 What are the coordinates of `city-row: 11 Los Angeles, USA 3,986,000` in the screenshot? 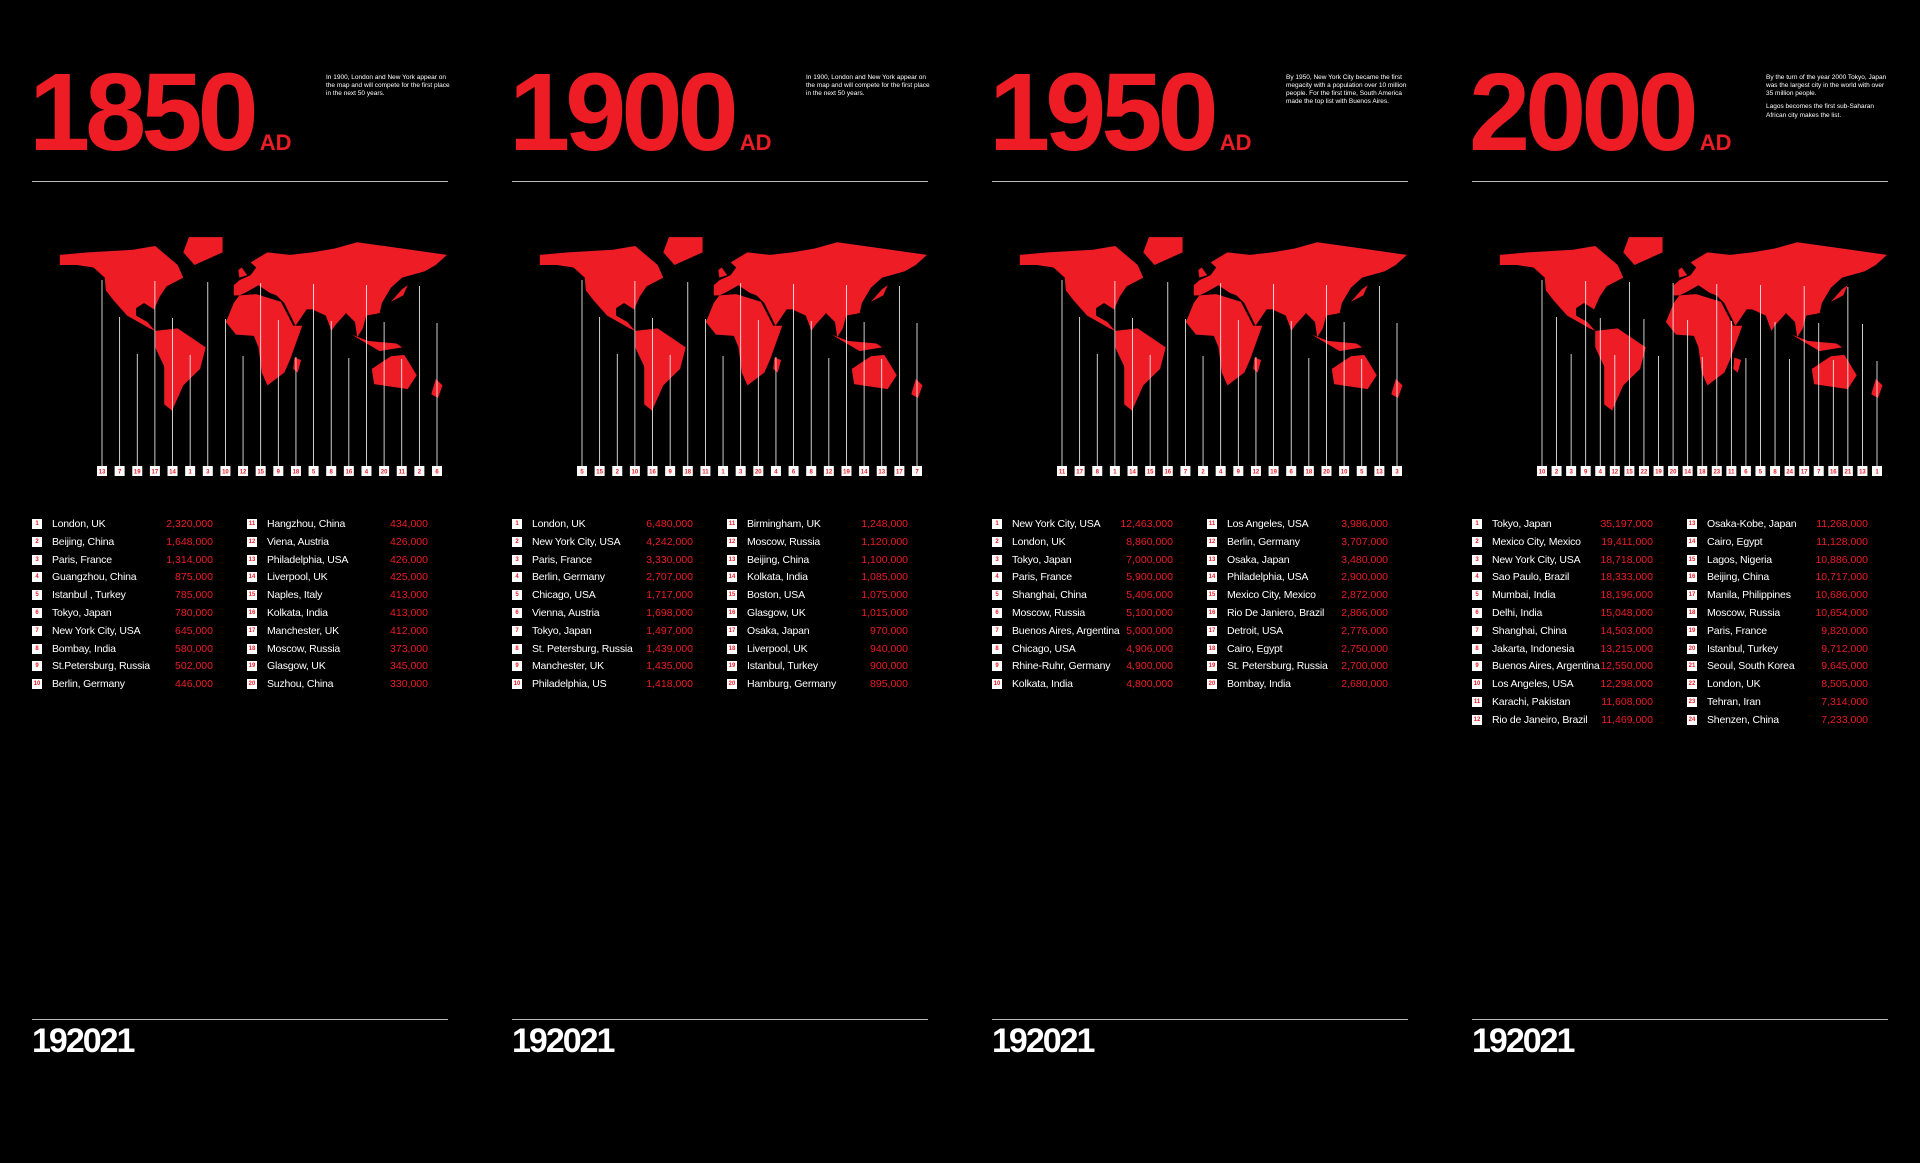 It's located at (1297, 524).